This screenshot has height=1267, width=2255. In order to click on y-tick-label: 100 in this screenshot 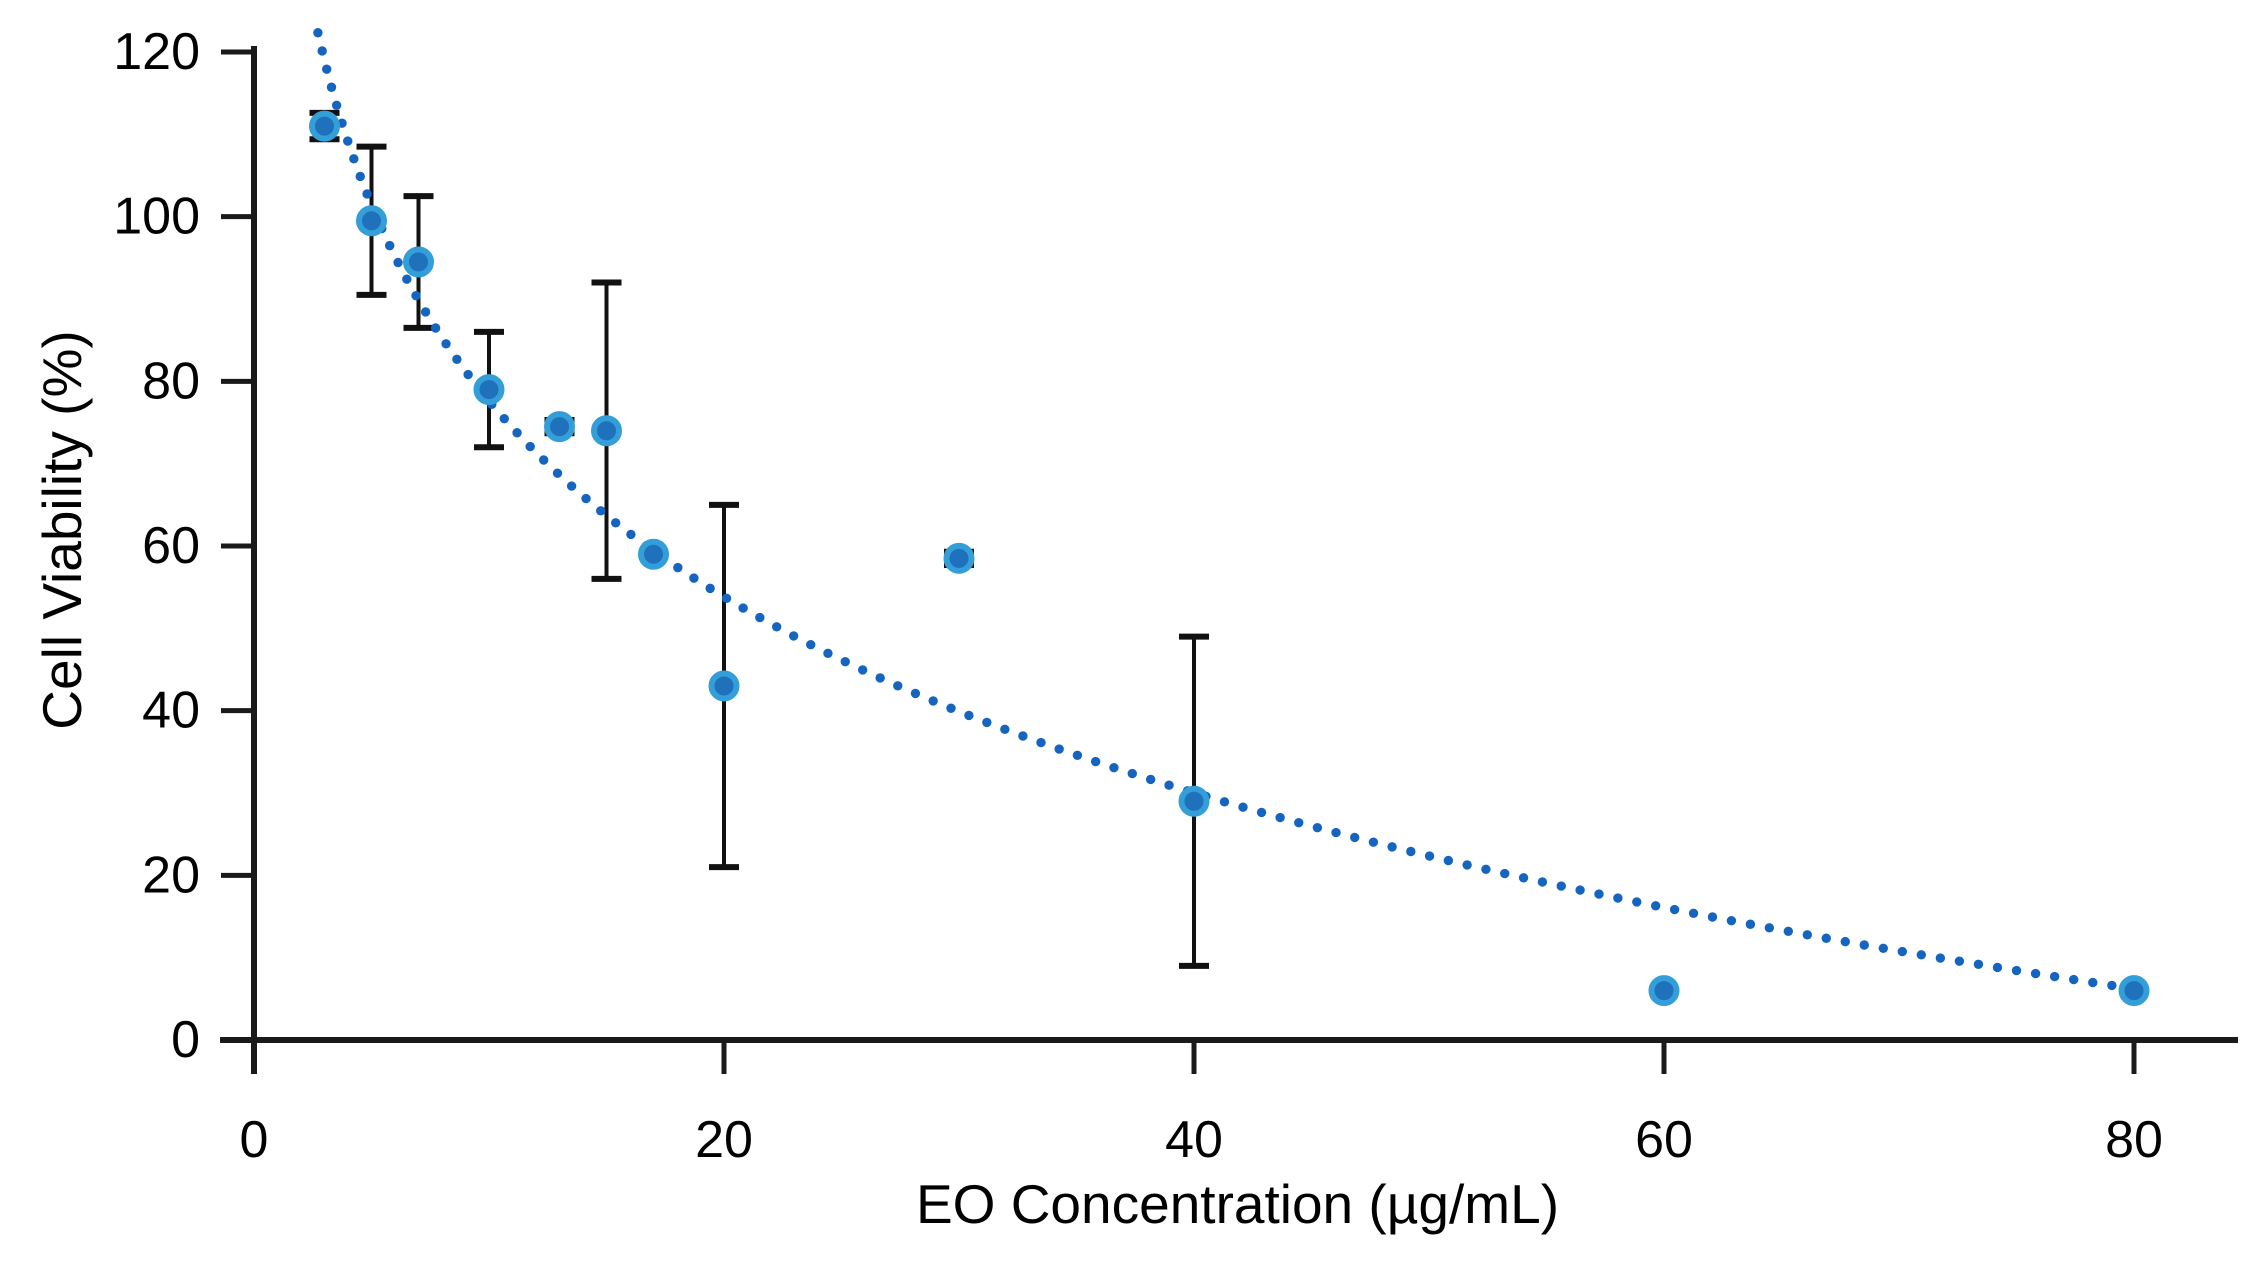, I will do `click(156, 217)`.